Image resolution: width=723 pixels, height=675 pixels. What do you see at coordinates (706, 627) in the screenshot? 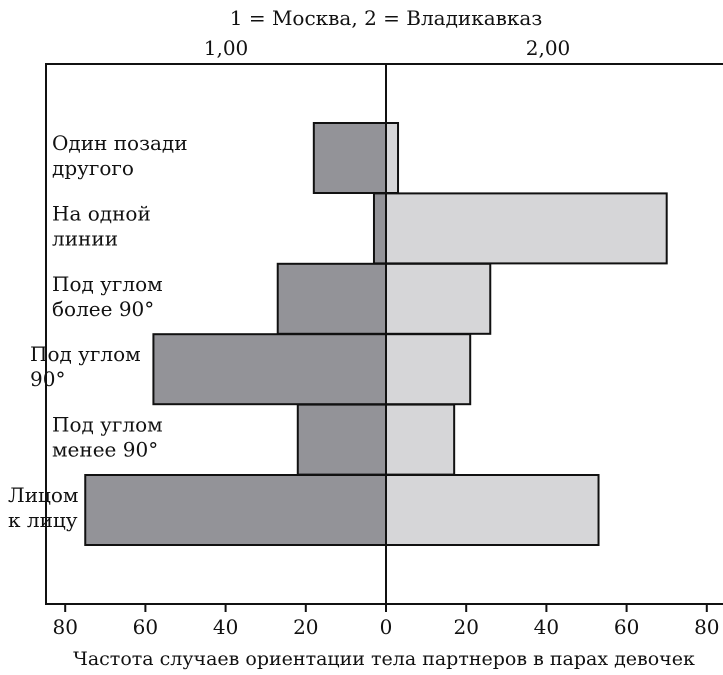
I see `x-tick-label-8: 80` at bounding box center [706, 627].